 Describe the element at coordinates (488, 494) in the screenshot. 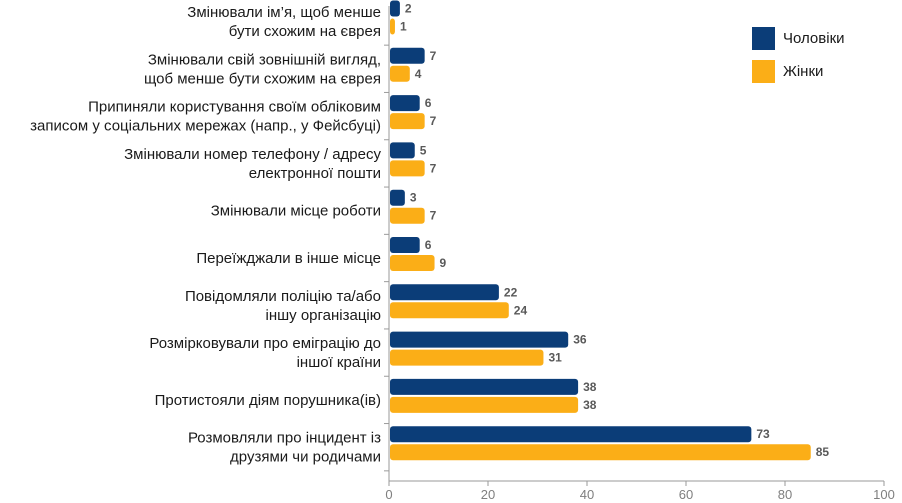

I see `x-tick-label: 20` at that location.